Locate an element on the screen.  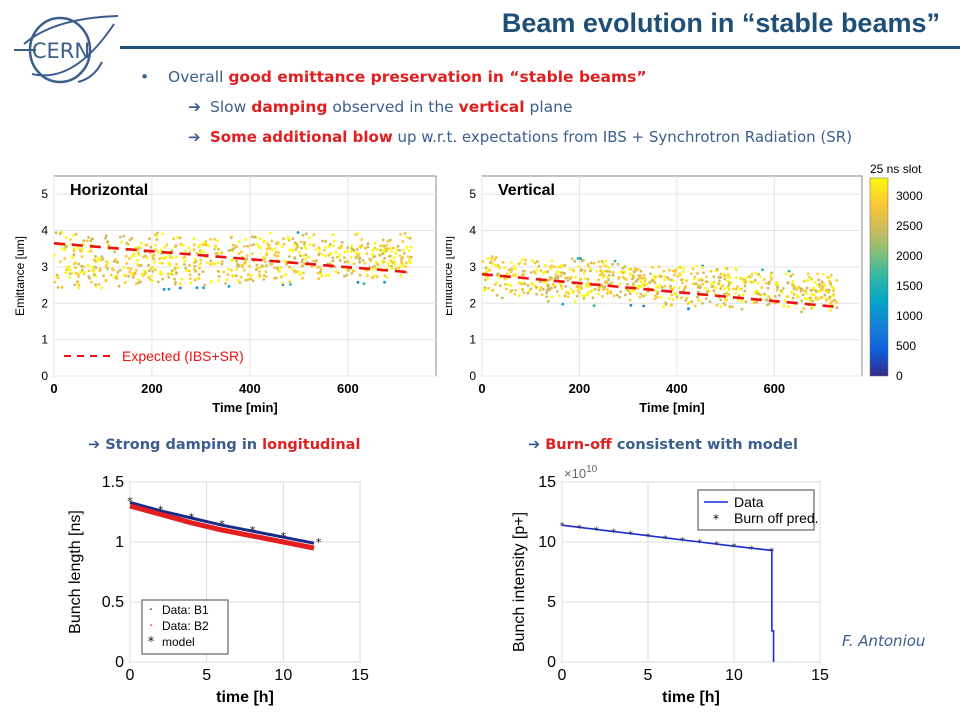
series-line is located at coordinates (222, 522).